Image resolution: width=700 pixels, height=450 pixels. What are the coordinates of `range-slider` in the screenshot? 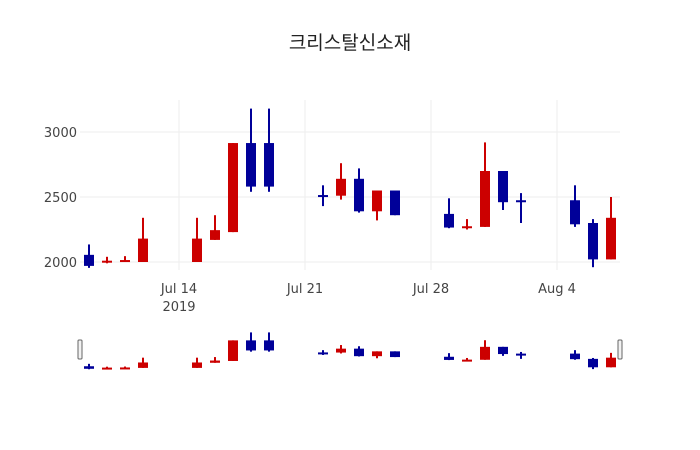 It's located at (350, 350).